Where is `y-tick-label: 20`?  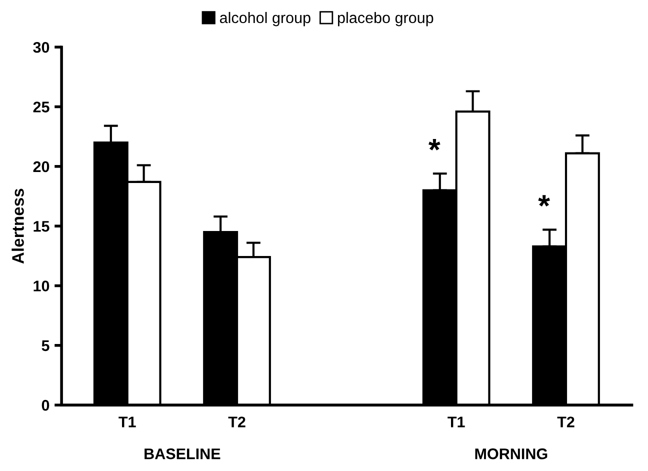
y-tick-label: 20 is located at coordinates (41, 166).